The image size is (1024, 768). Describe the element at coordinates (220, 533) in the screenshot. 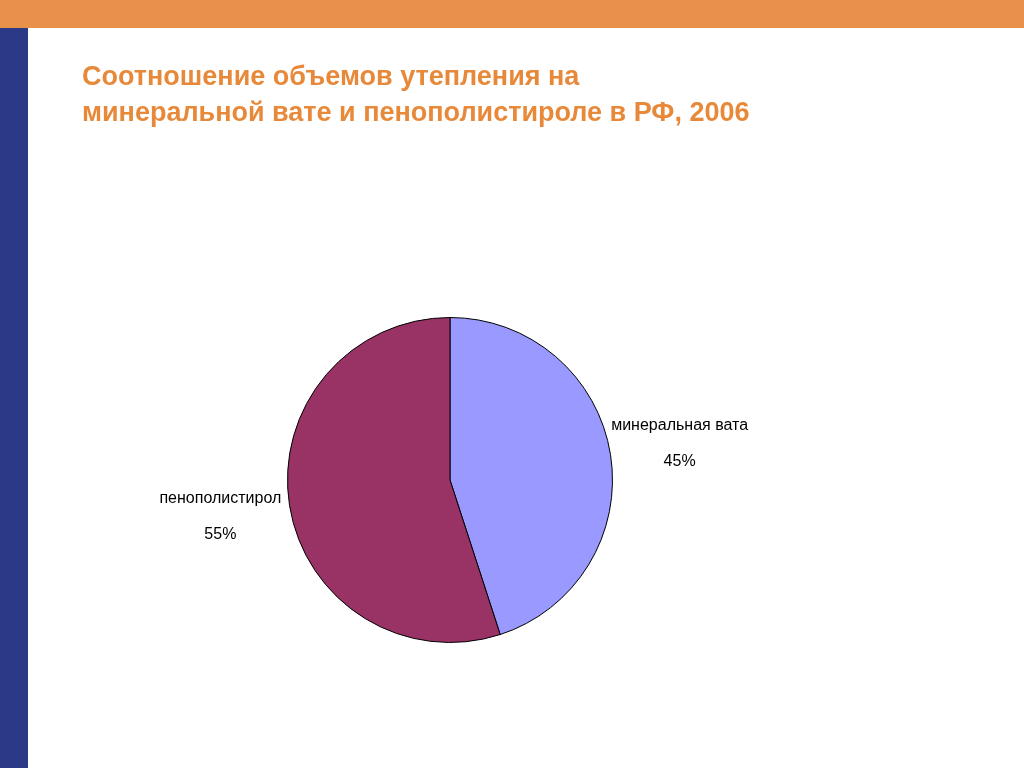

I see `data-label: 55%` at that location.